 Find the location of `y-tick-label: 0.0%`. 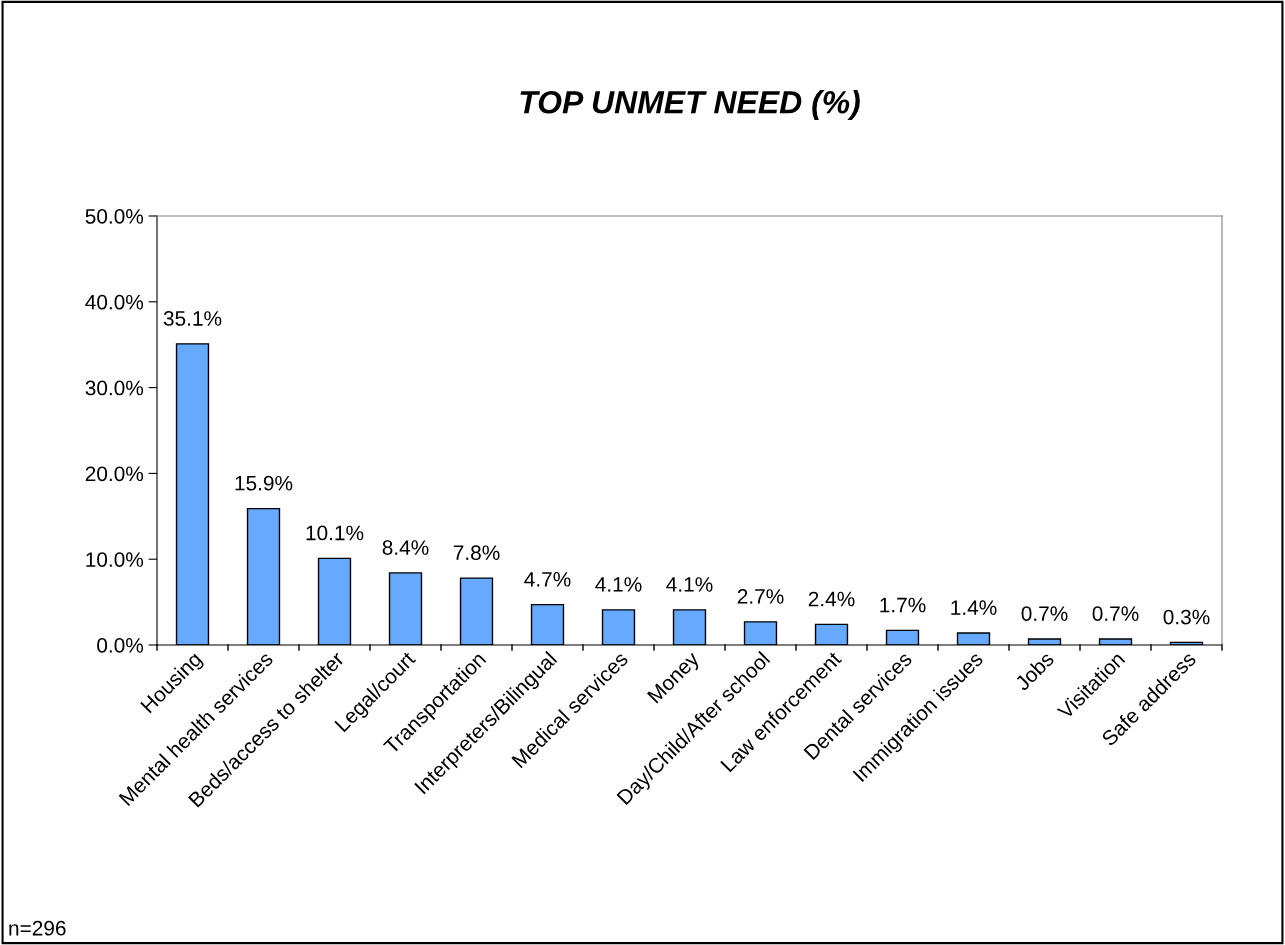

y-tick-label: 0.0% is located at coordinates (120, 645).